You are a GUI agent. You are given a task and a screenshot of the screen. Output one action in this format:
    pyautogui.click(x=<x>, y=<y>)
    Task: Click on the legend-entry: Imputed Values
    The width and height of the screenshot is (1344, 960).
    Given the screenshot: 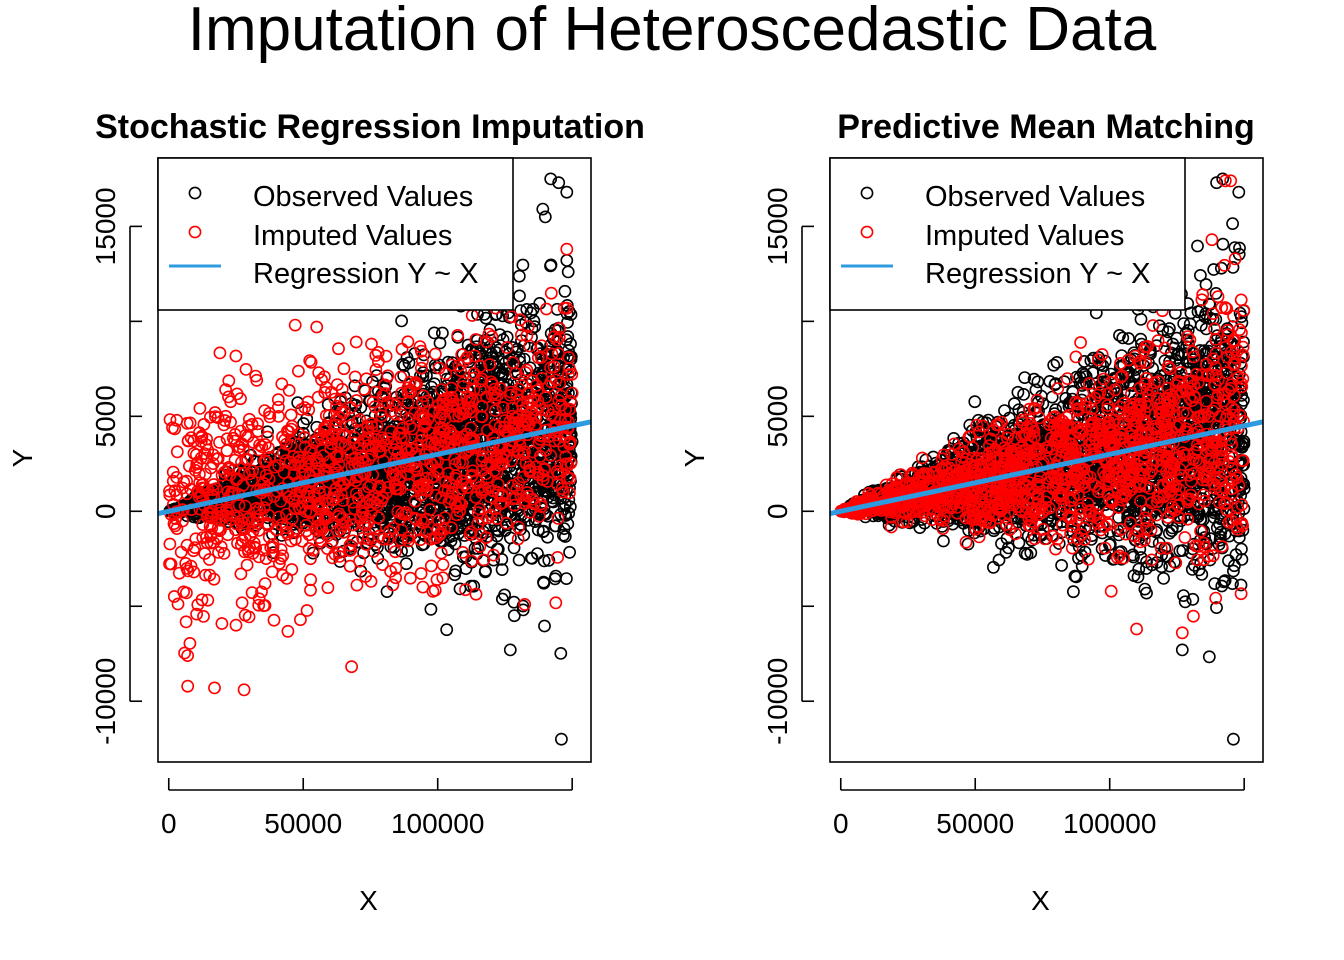 What is the action you would take?
    pyautogui.click(x=352, y=236)
    